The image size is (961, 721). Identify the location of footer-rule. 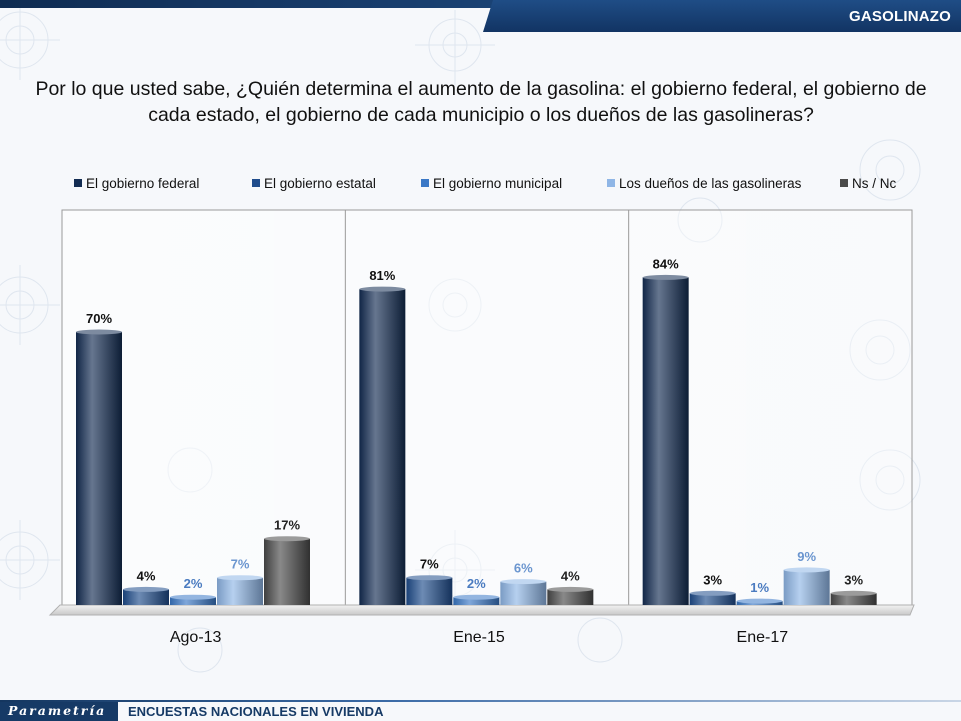
(480, 701).